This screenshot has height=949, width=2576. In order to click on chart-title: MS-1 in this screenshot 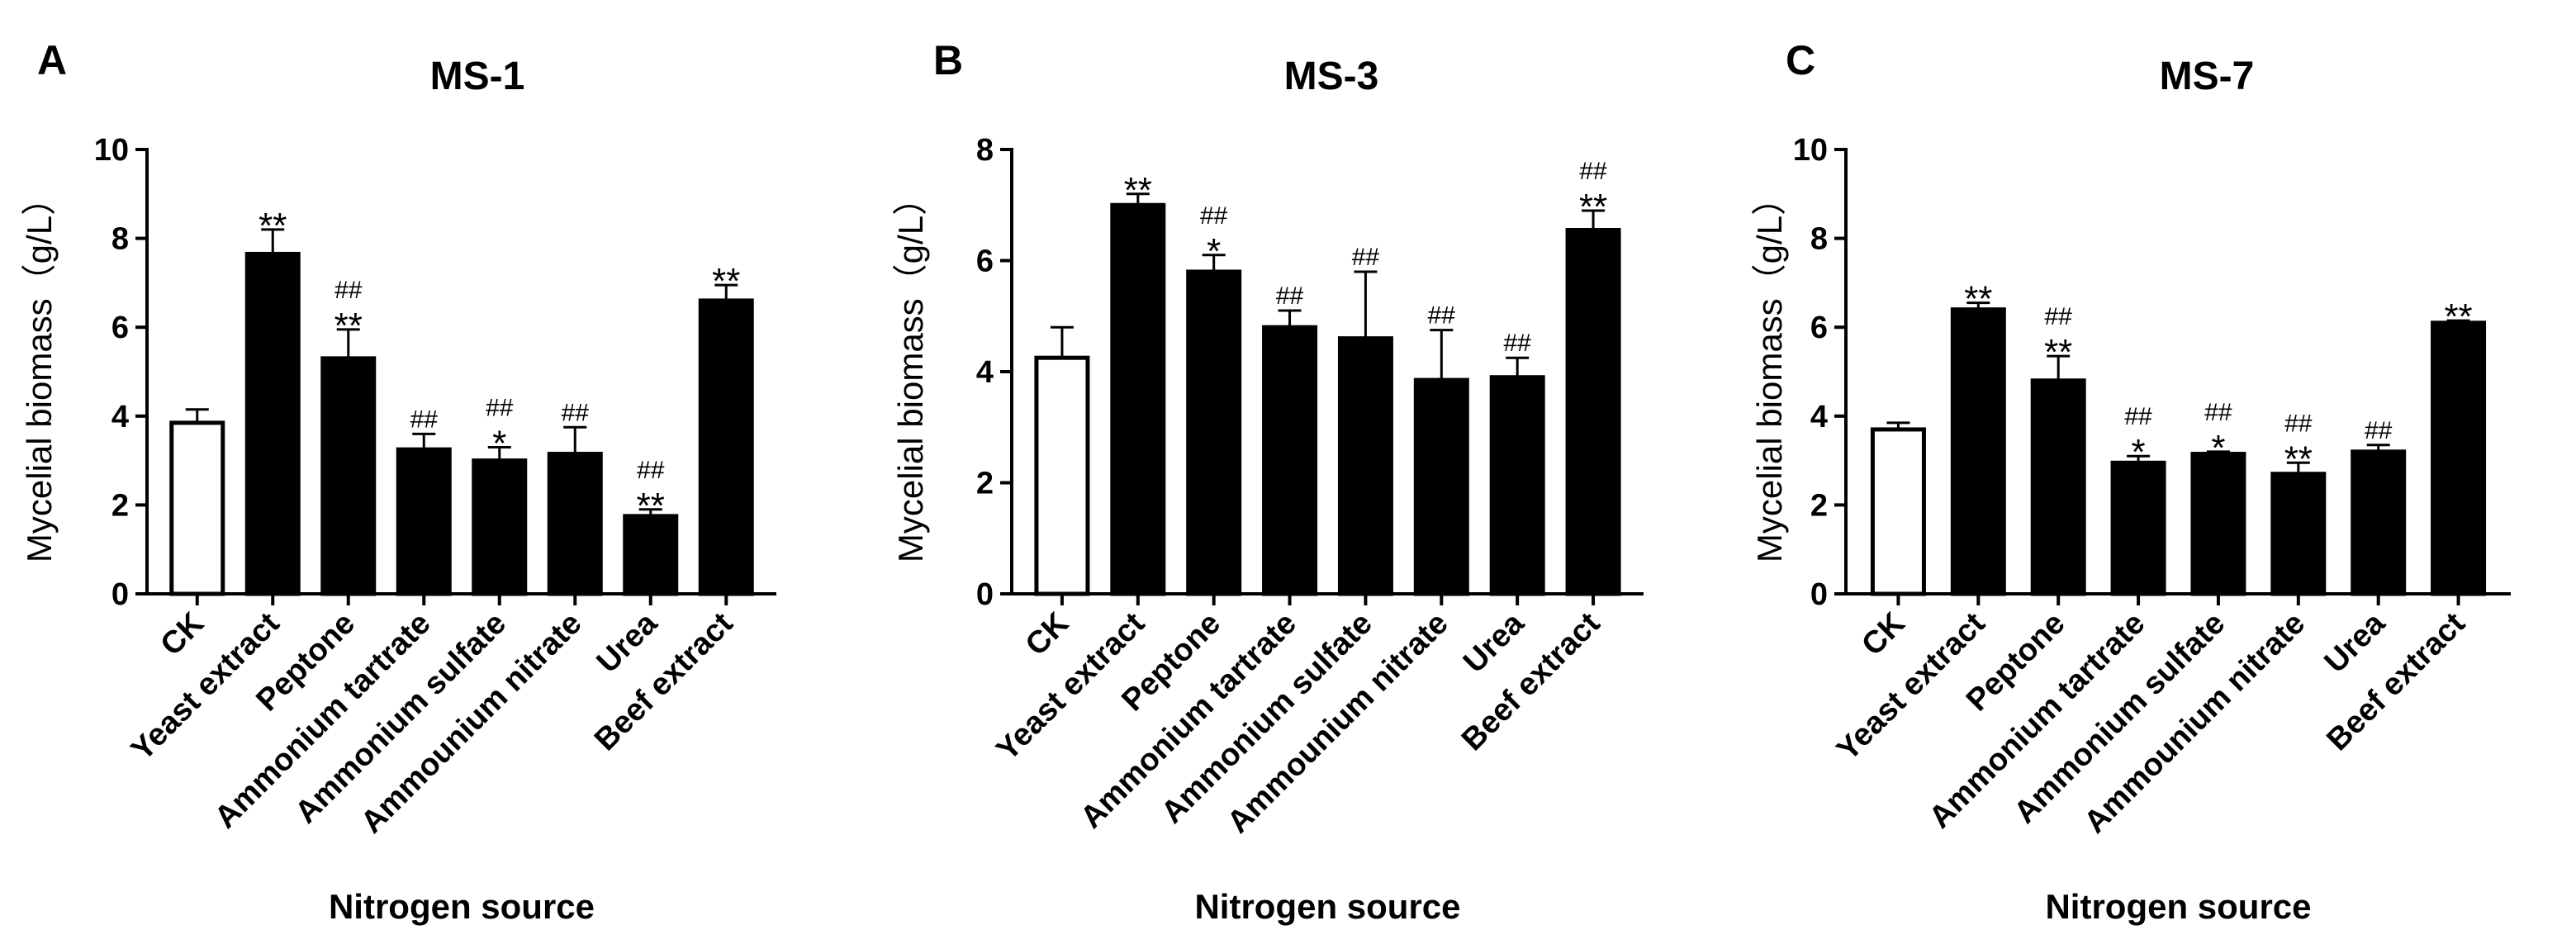, I will do `click(477, 77)`.